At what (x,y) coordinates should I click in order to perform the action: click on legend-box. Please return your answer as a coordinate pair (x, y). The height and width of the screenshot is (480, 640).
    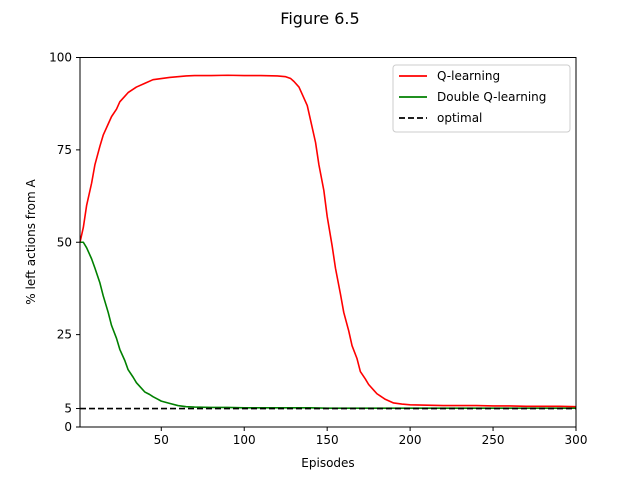
    Looking at the image, I should click on (481, 98).